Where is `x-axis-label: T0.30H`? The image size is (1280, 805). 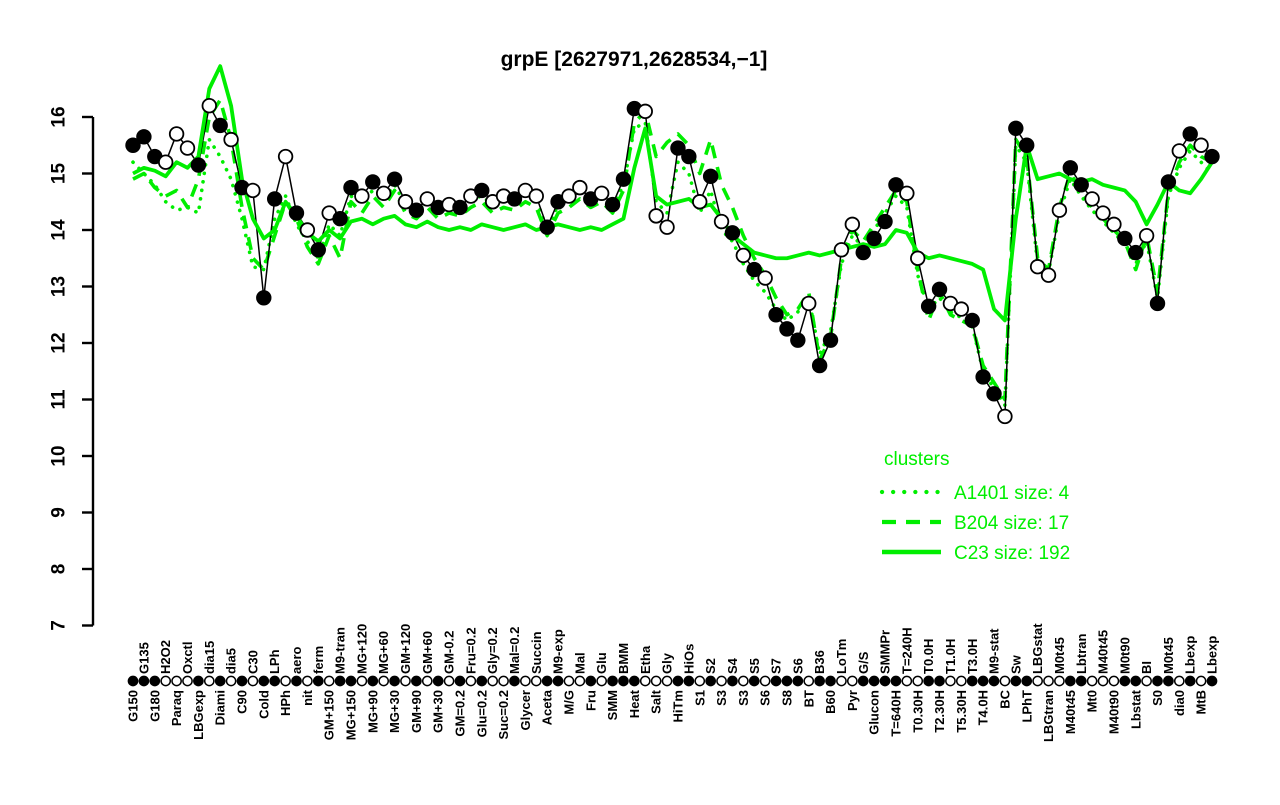
x-axis-label: T0.30H is located at coordinates (917, 711).